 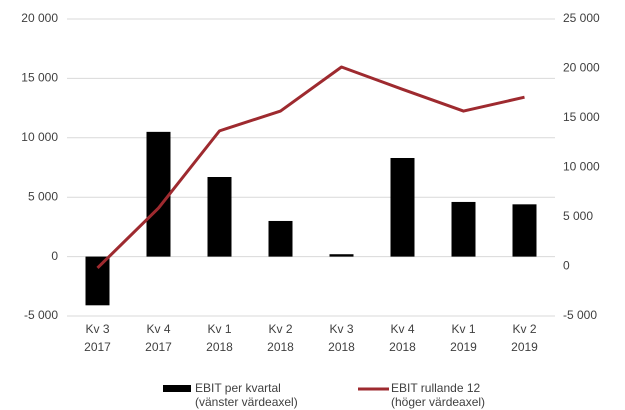 I want to click on y-tick-label: 20 000, so click(x=39, y=18).